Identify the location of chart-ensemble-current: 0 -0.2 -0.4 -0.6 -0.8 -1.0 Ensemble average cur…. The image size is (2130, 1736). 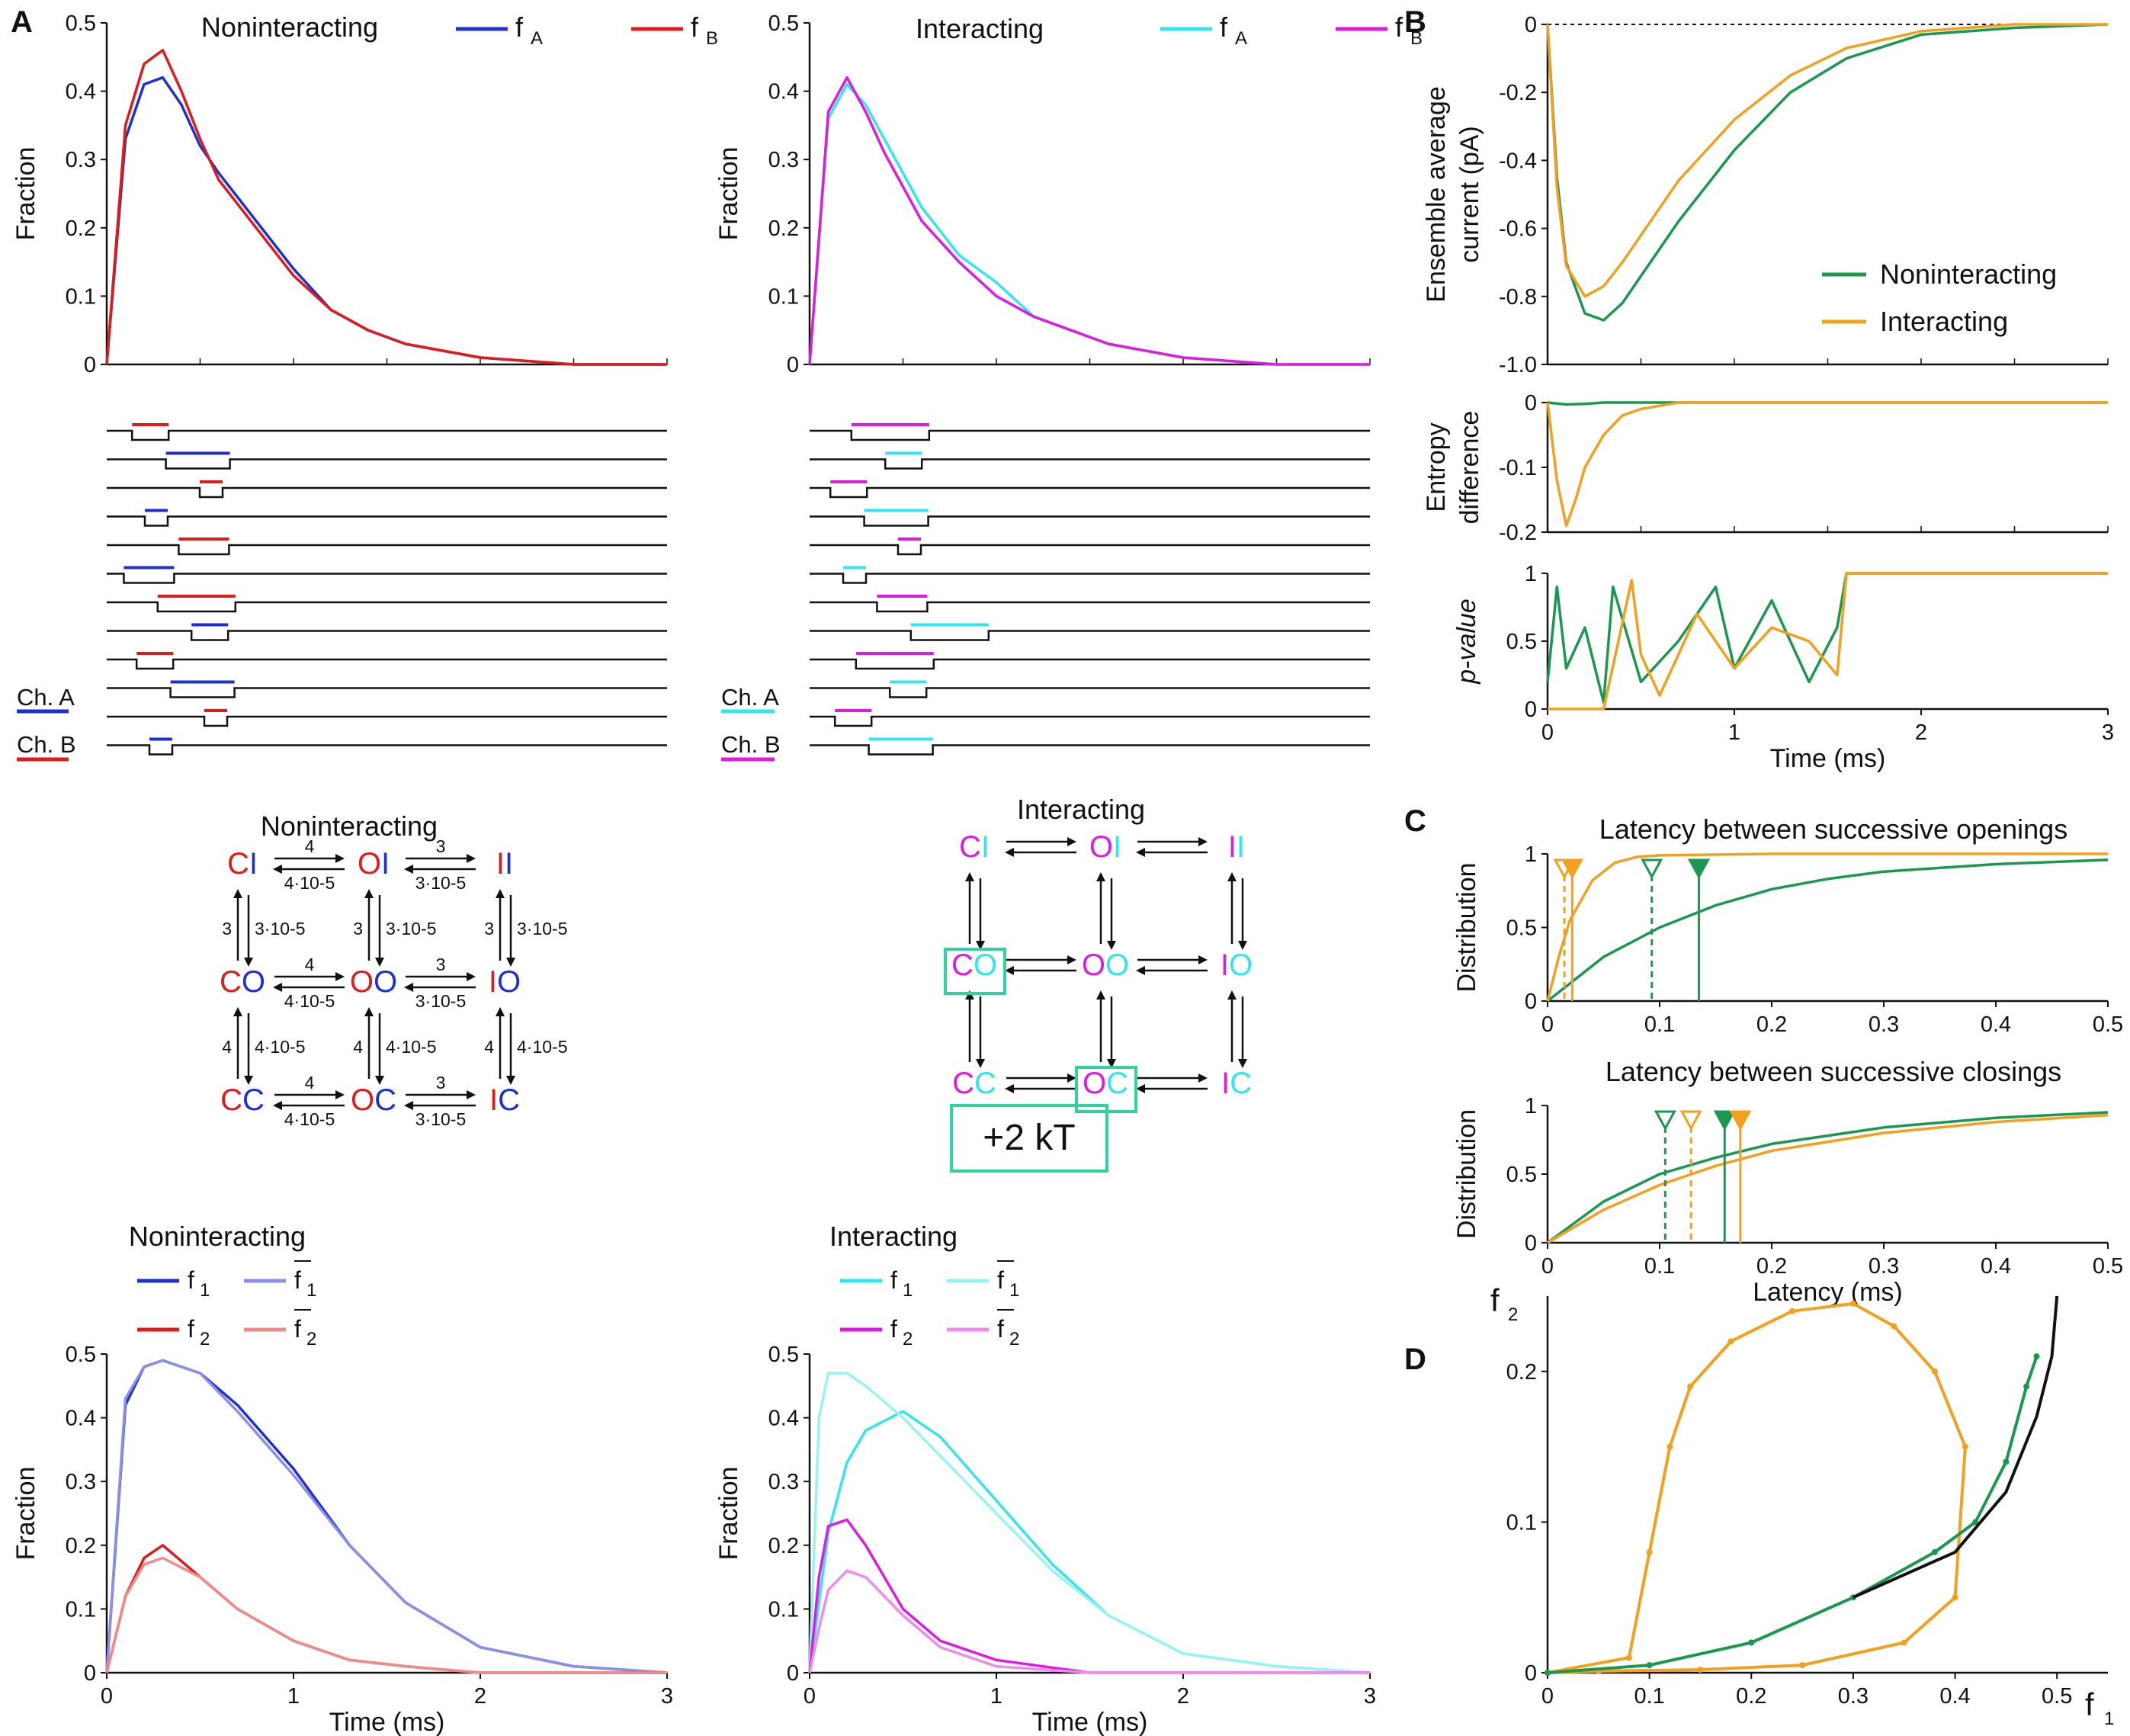
(1765, 195).